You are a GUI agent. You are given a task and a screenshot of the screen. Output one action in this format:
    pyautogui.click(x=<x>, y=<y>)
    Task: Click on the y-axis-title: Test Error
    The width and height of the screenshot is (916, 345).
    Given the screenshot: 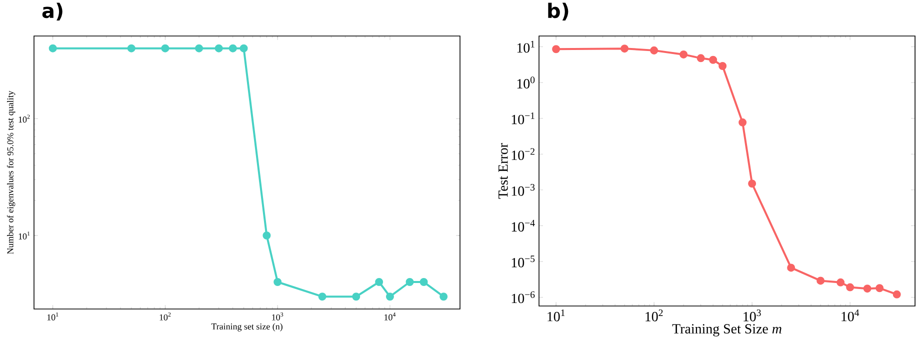 What is the action you would take?
    pyautogui.click(x=503, y=171)
    